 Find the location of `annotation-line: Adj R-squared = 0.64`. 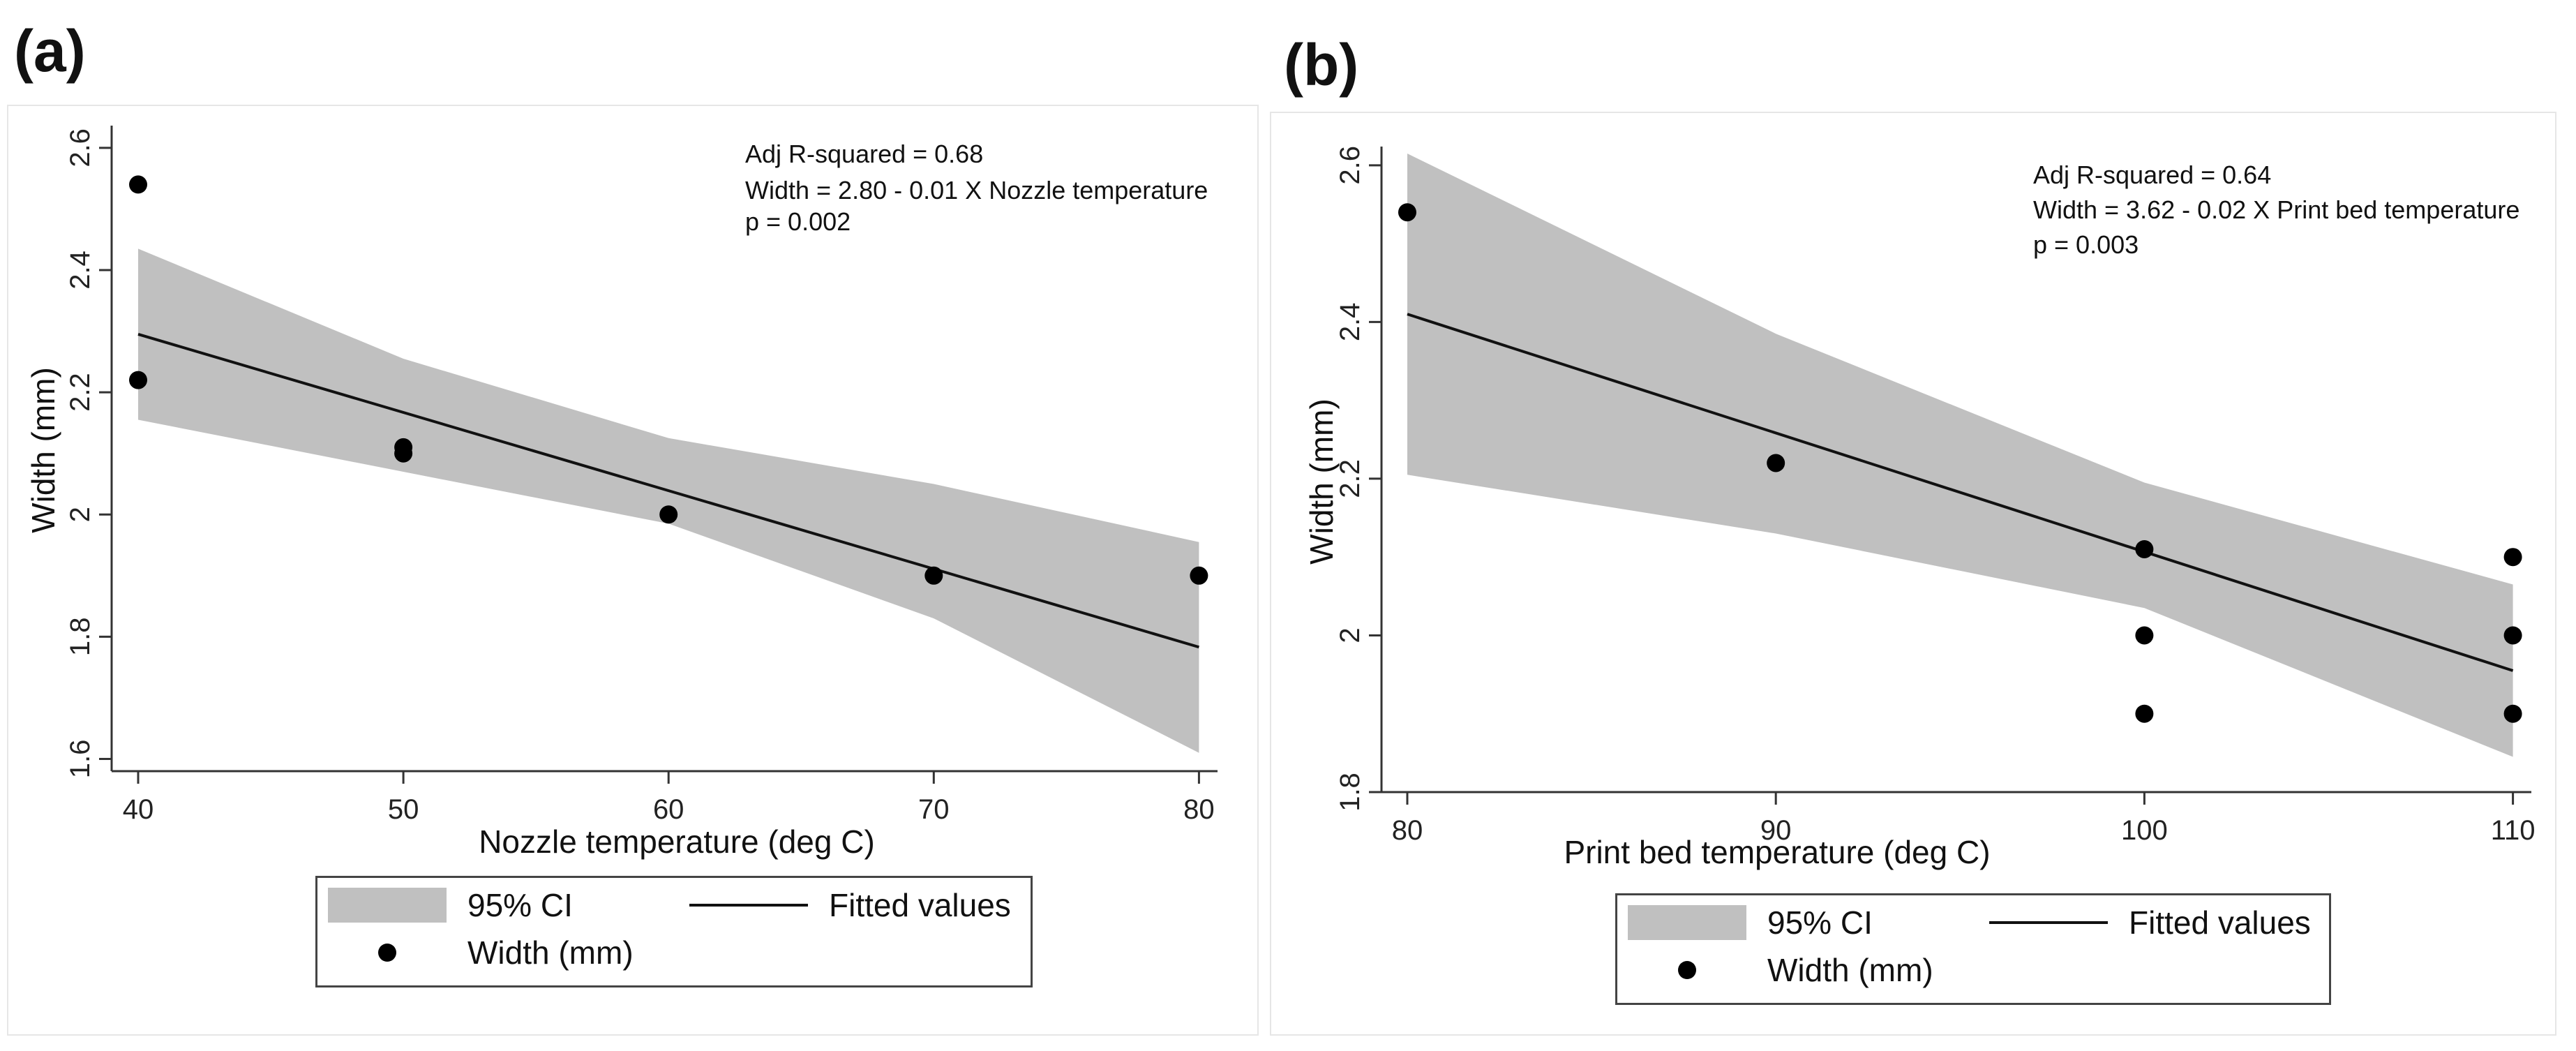

annotation-line: Adj R-squared = 0.64 is located at coordinates (2152, 175).